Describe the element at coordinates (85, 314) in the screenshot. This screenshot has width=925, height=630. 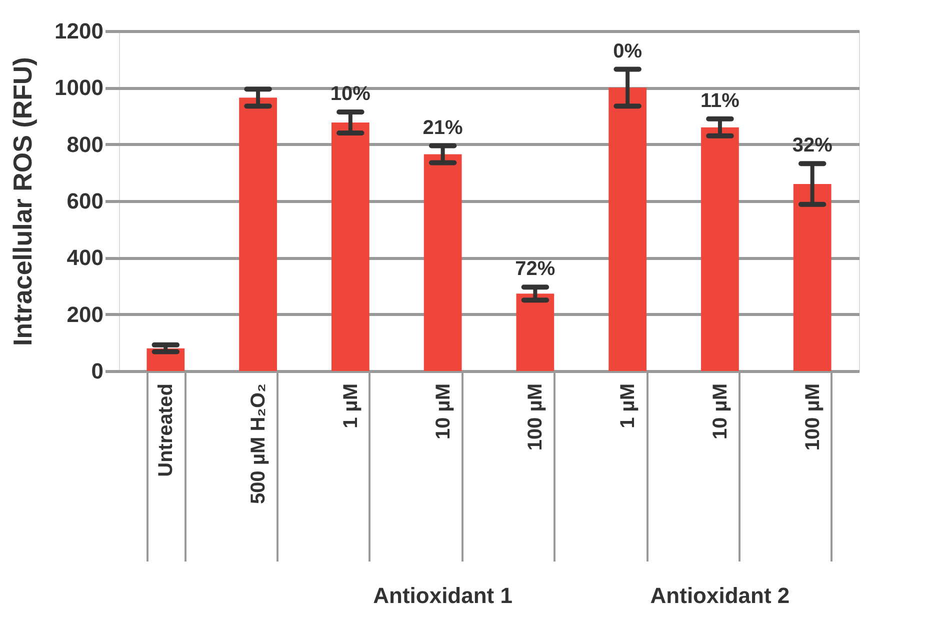
I see `y-tick-label: 200` at that location.